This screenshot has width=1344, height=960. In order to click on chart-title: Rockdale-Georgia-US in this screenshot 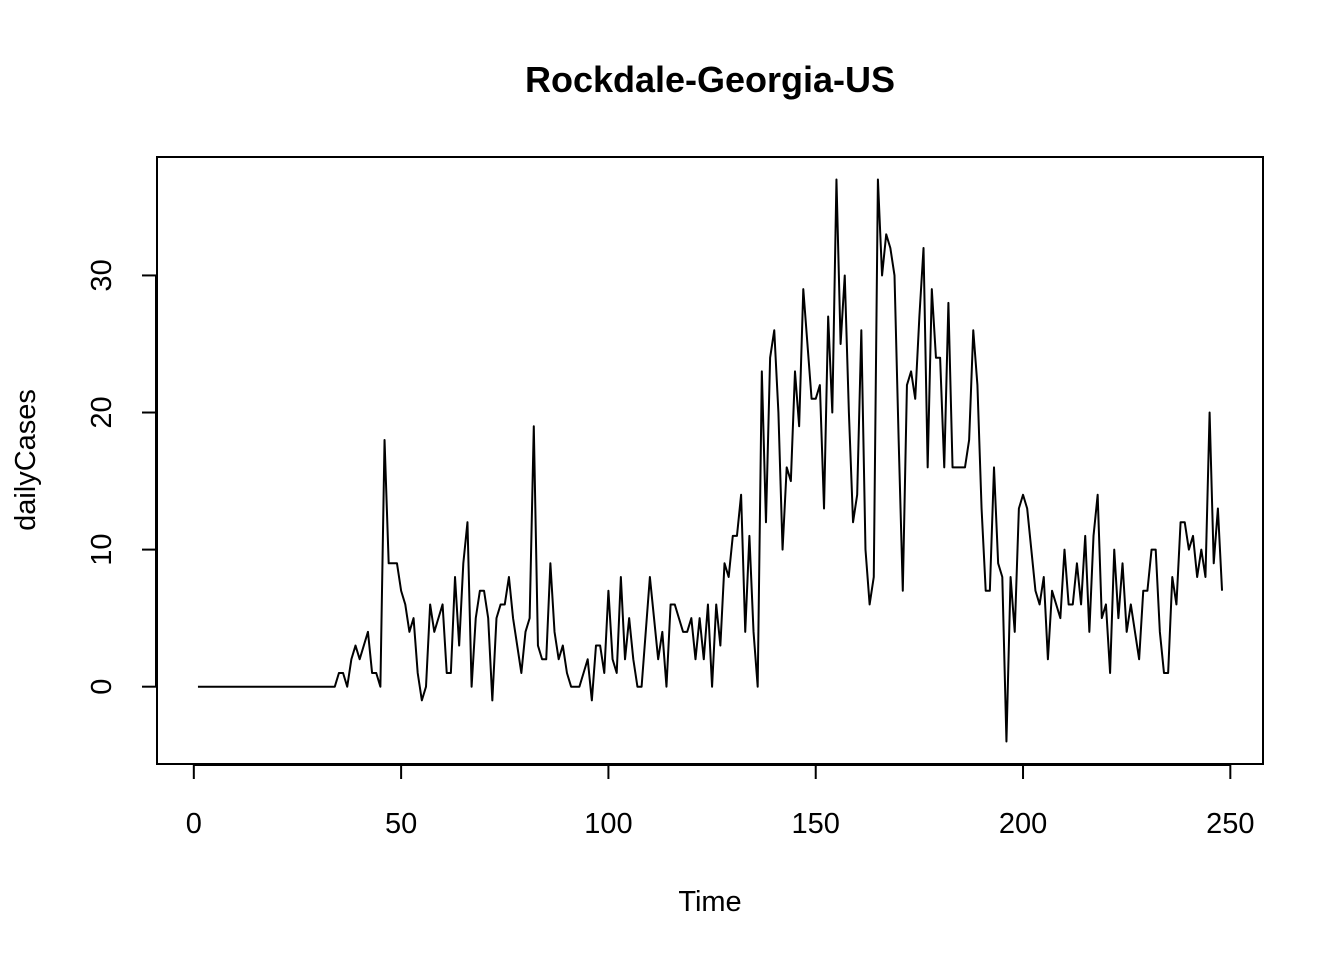, I will do `click(710, 79)`.